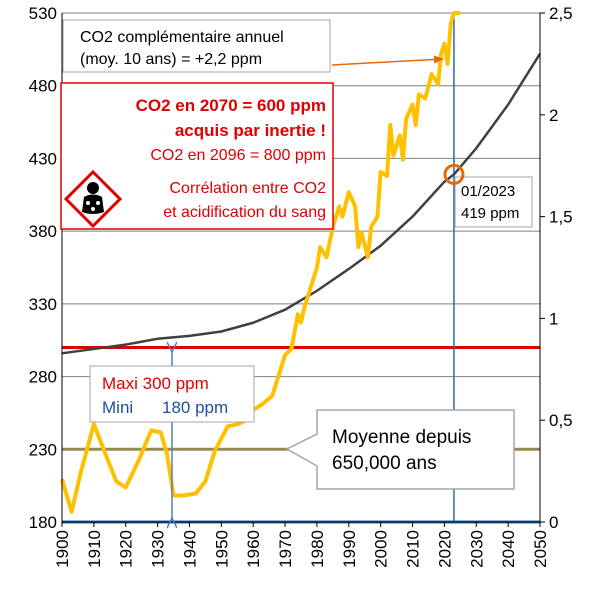 This screenshot has width=591, height=592. What do you see at coordinates (126, 549) in the screenshot?
I see `x-tick-label: 1920` at bounding box center [126, 549].